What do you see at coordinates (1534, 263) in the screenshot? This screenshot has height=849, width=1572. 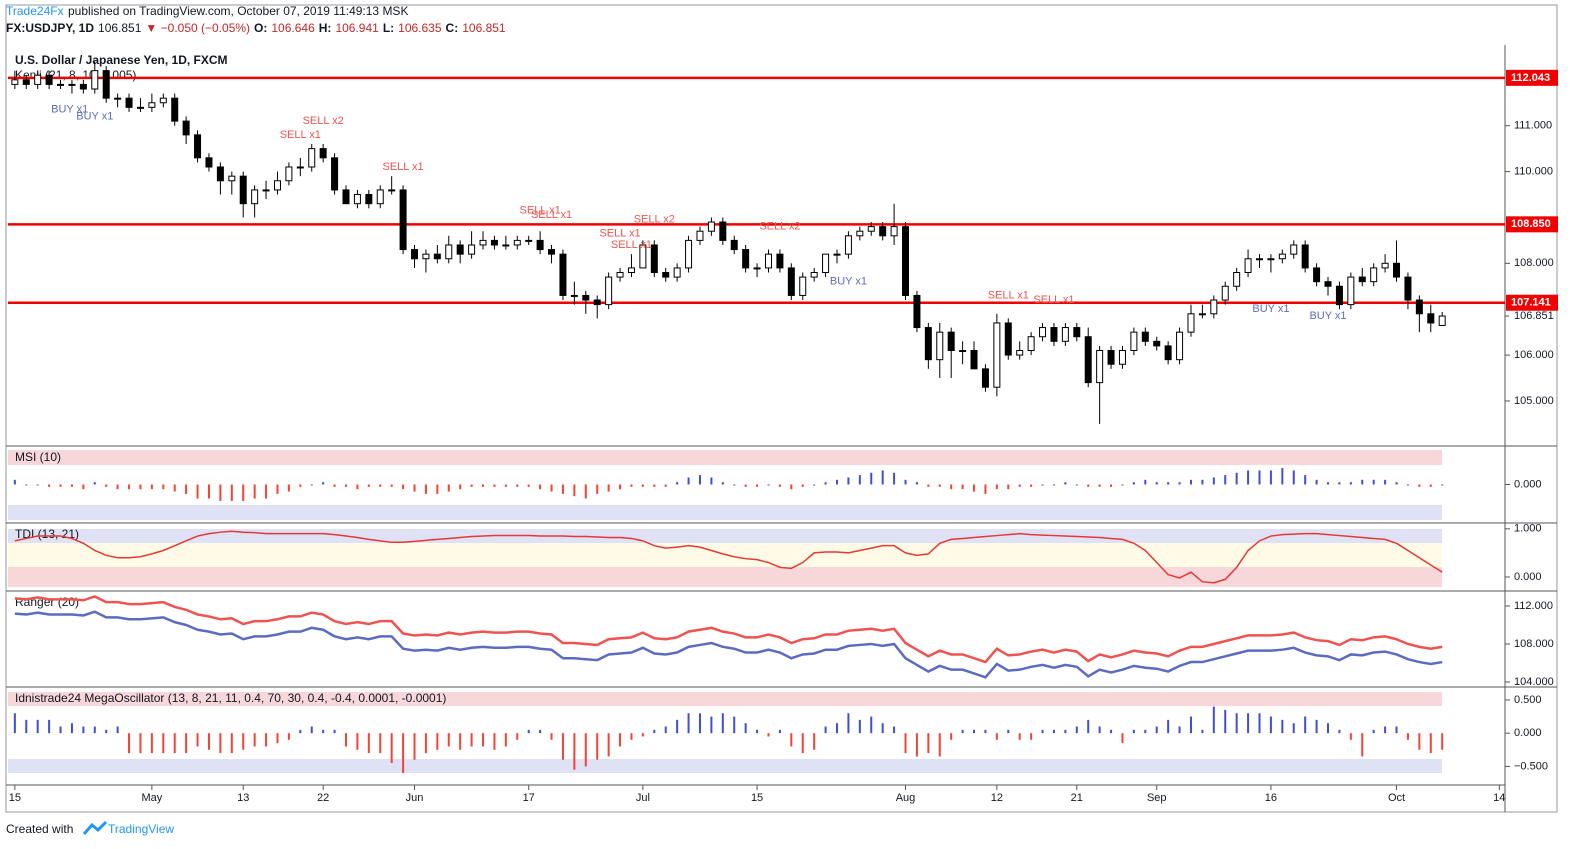 I see `y-tick-label: 108.000` at bounding box center [1534, 263].